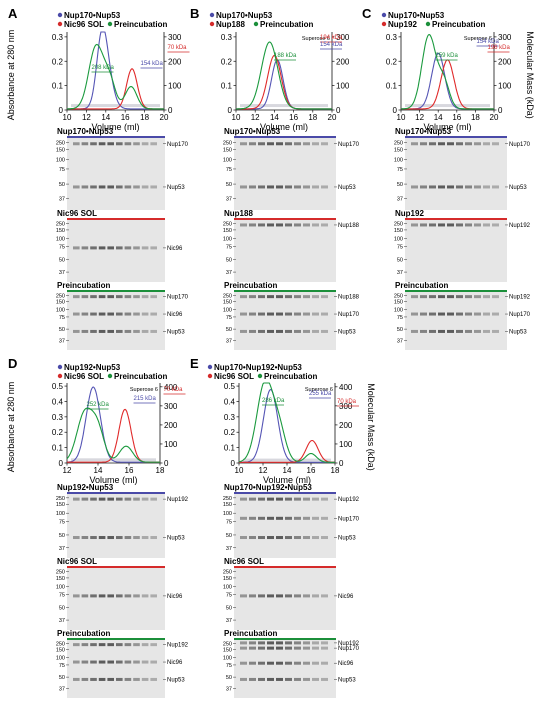 The height and width of the screenshot is (706, 550). I want to click on x-tick-label: 16, so click(129, 470).